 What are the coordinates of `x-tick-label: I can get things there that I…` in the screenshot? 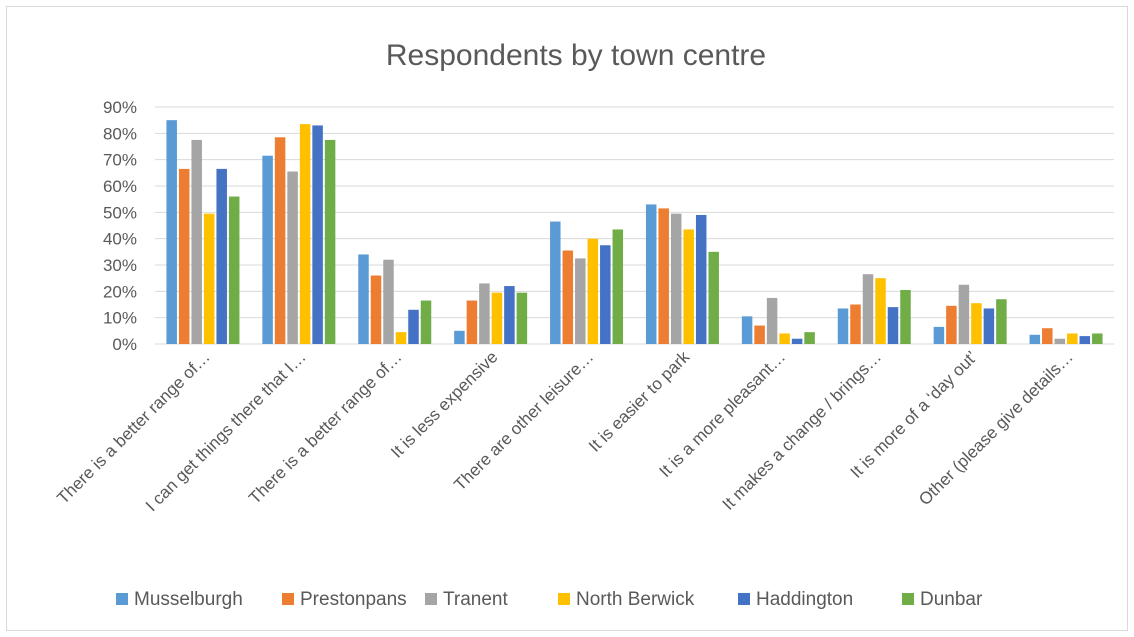 It's located at (226, 431).